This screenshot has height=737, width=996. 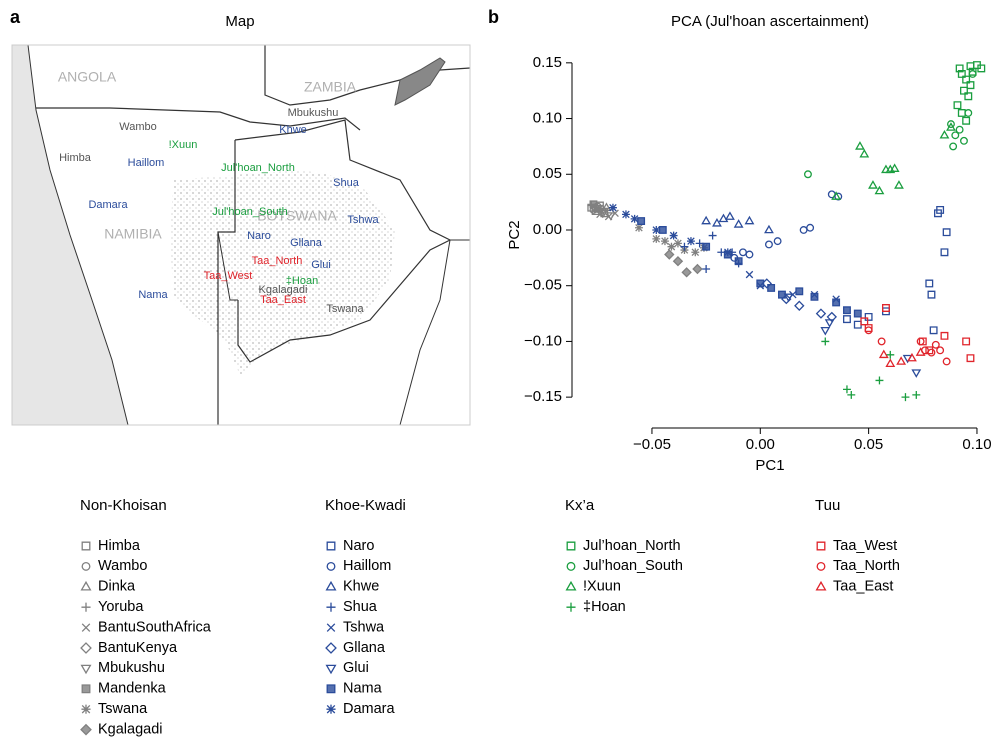 What do you see at coordinates (277, 261) in the screenshot?
I see `place-label: Taa_North` at bounding box center [277, 261].